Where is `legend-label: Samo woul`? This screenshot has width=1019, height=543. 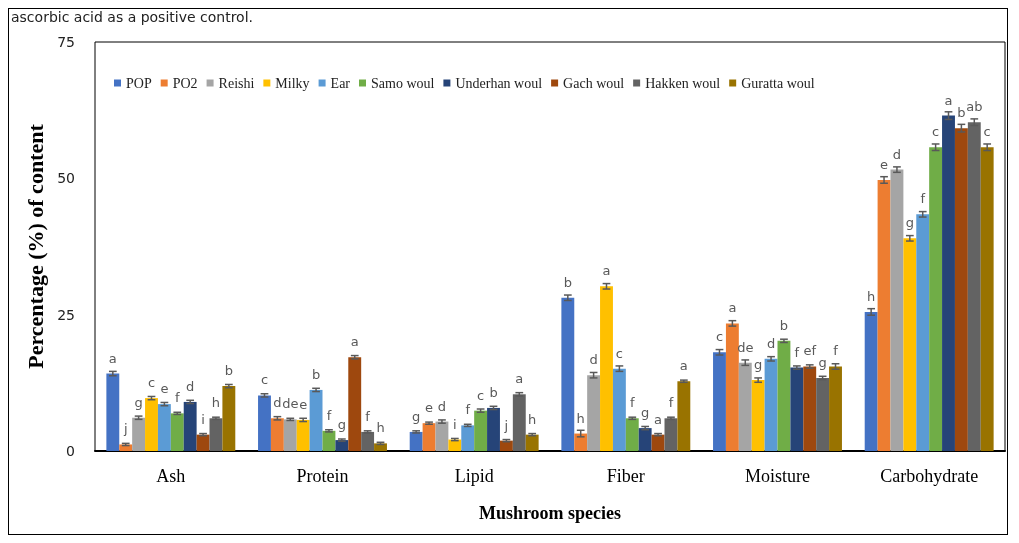 legend-label: Samo woul is located at coordinates (403, 83).